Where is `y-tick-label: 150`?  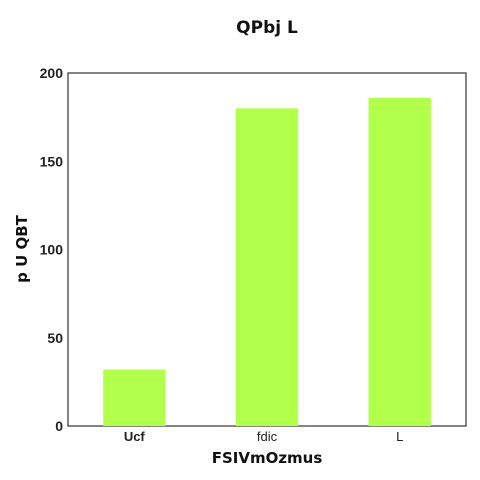
y-tick-label: 150 is located at coordinates (52, 161).